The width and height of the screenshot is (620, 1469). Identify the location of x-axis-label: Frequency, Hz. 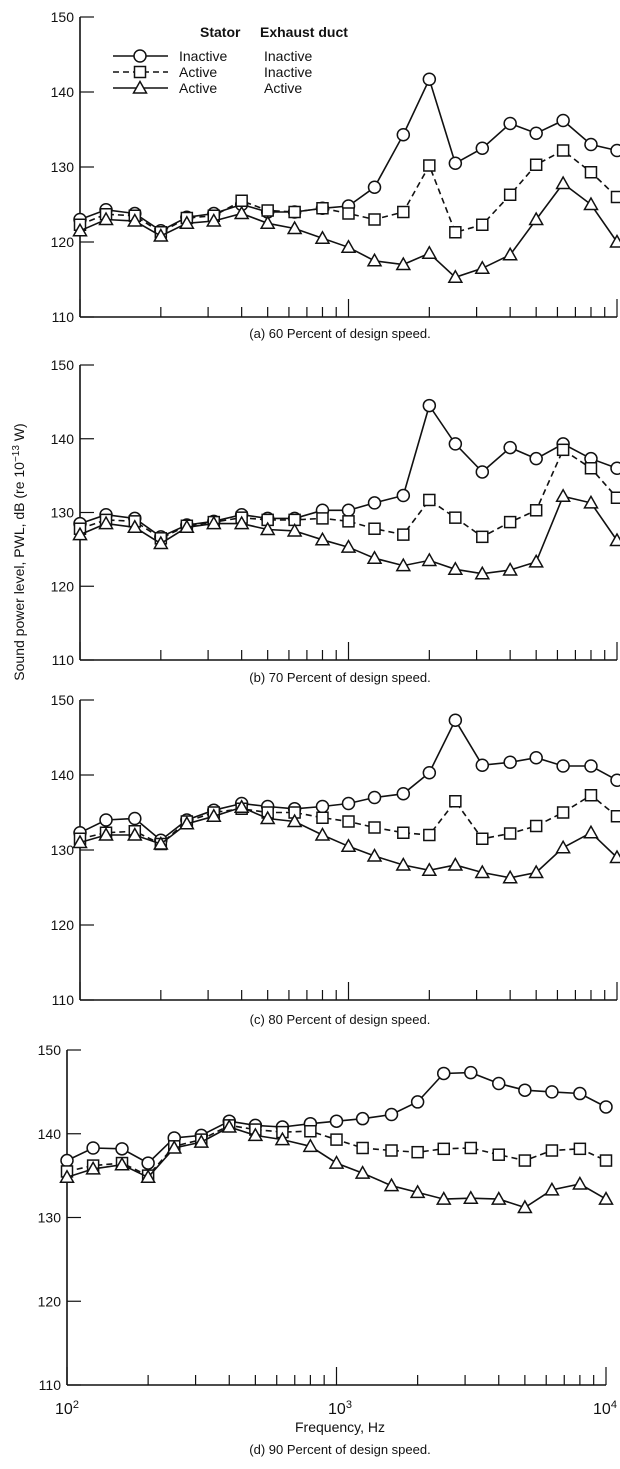
(340, 1427).